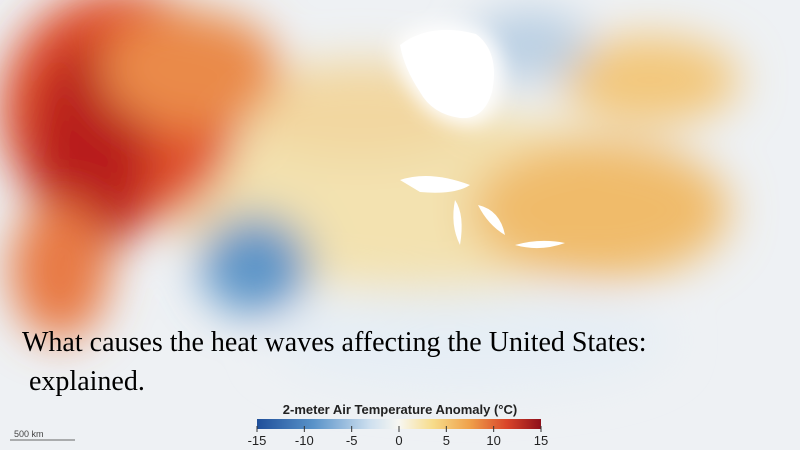  I want to click on caption-line: explained., so click(83, 381).